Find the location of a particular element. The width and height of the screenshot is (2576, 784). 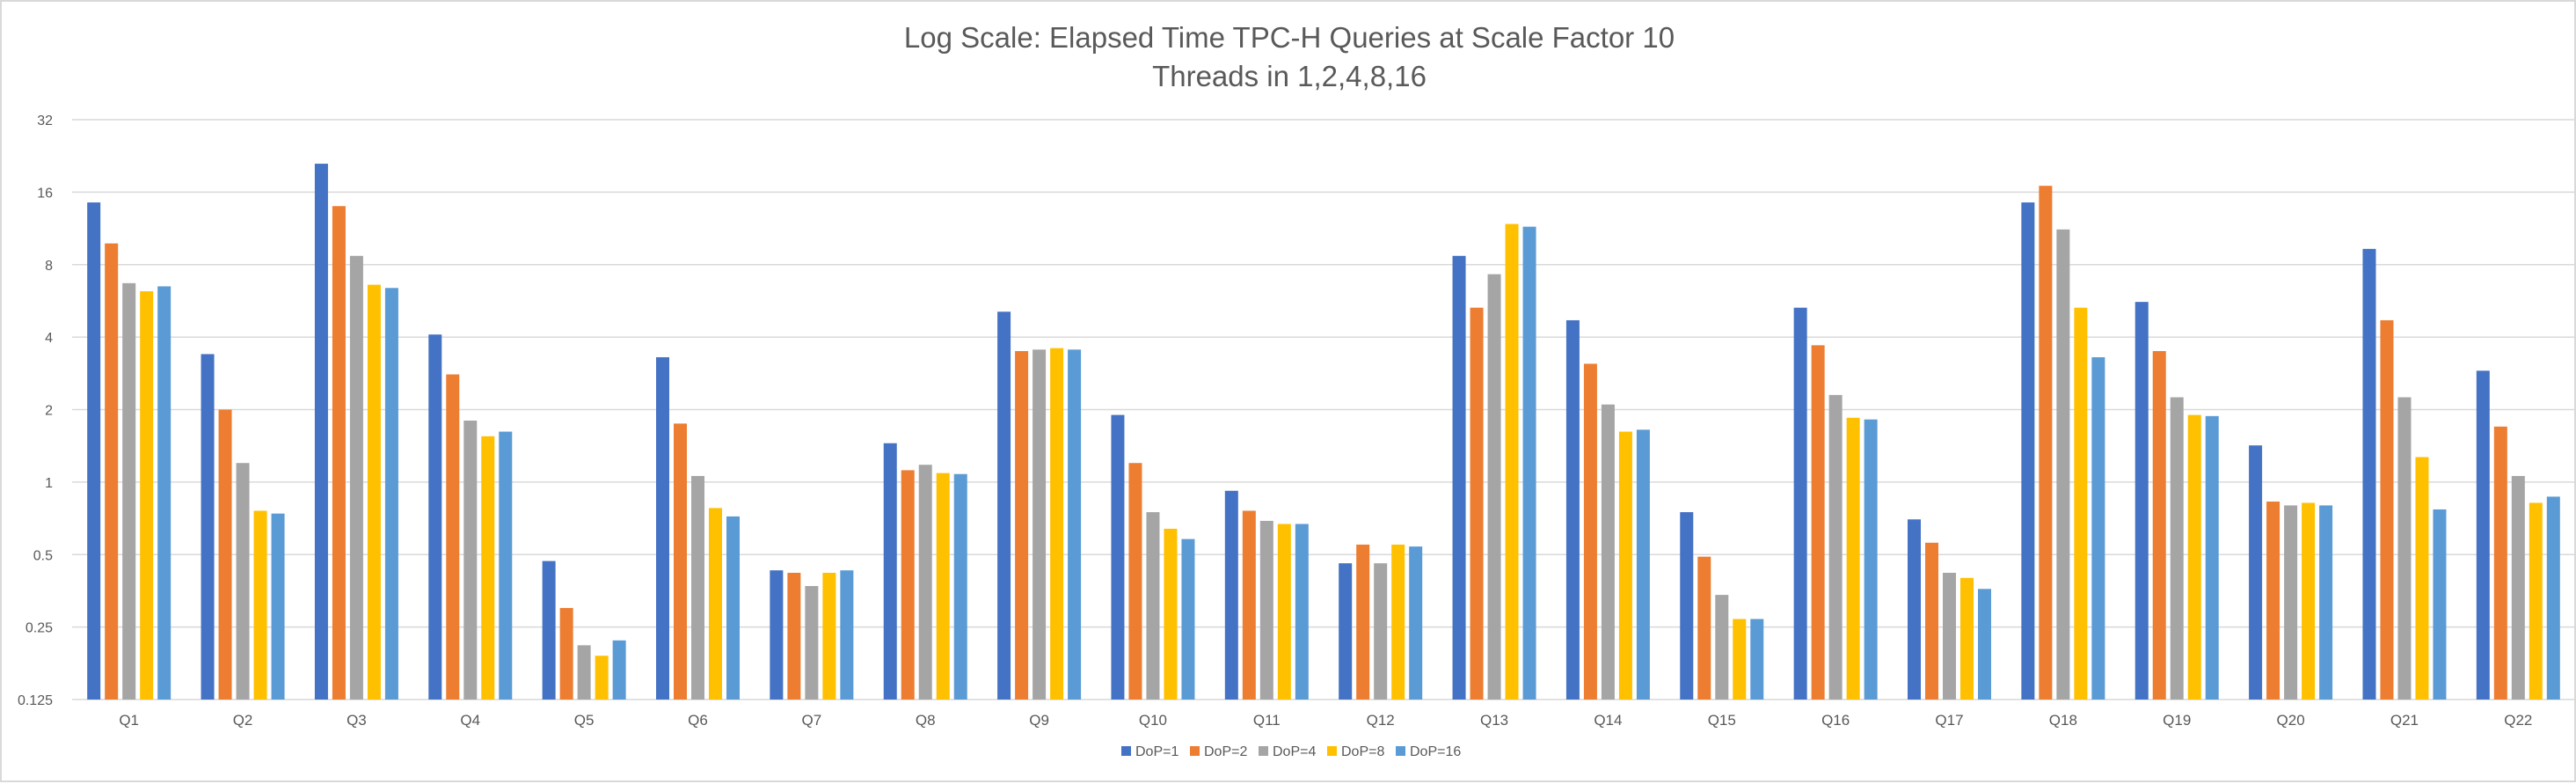

x-category-label: Q1 is located at coordinates (129, 720).